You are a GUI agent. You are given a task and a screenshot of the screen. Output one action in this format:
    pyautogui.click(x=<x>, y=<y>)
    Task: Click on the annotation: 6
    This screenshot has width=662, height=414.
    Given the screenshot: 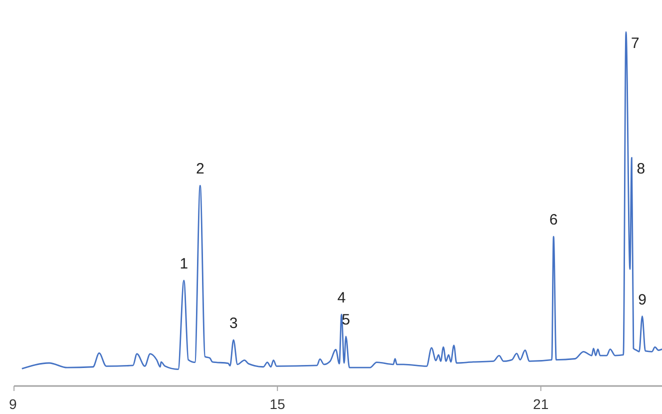 What is the action you would take?
    pyautogui.click(x=553, y=220)
    